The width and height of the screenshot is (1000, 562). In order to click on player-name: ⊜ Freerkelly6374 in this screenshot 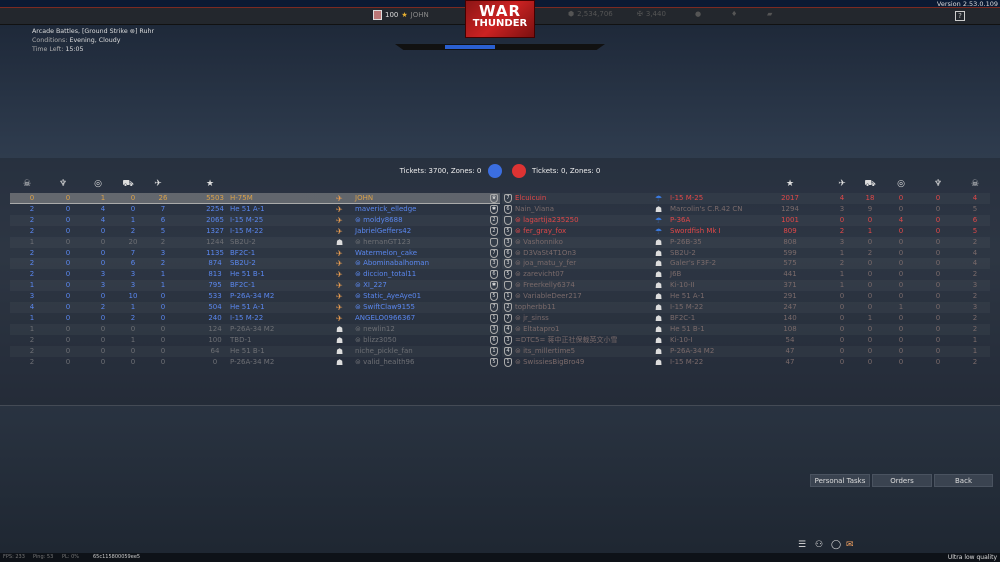, I will do `click(545, 285)`.